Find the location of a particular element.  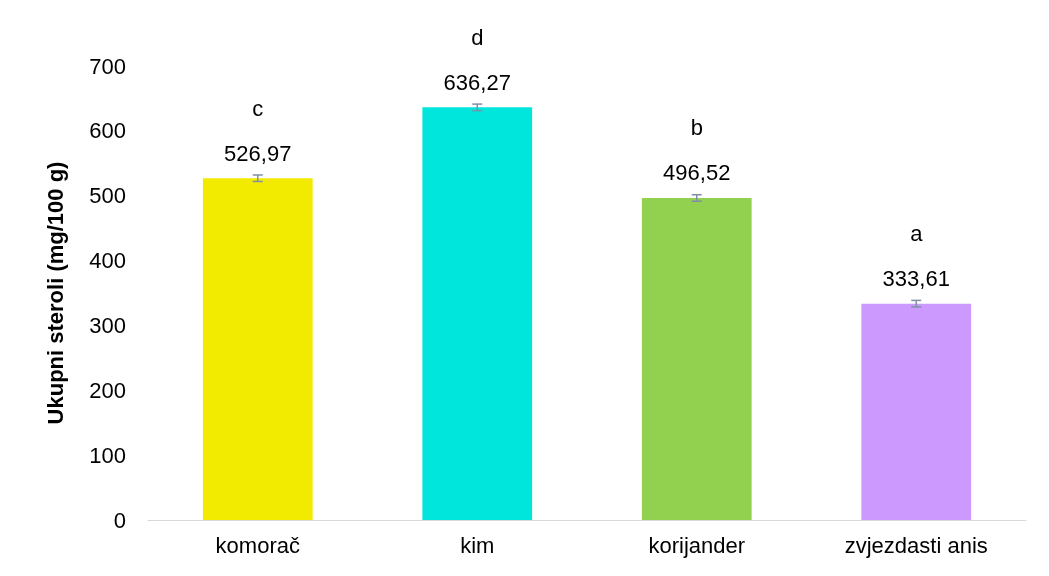

y-tick-label: 0 is located at coordinates (119, 520).